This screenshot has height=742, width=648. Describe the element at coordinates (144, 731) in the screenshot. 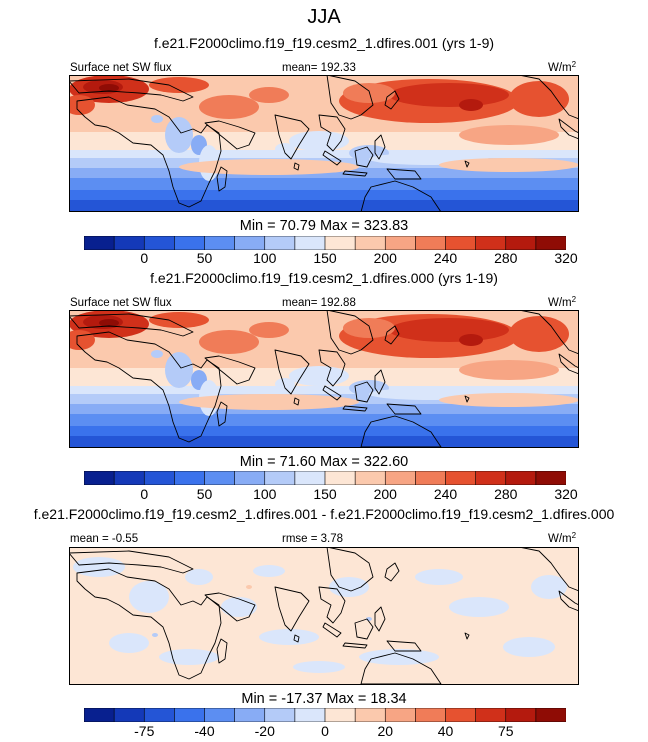

I see `colorbar-tick-label: -75` at that location.